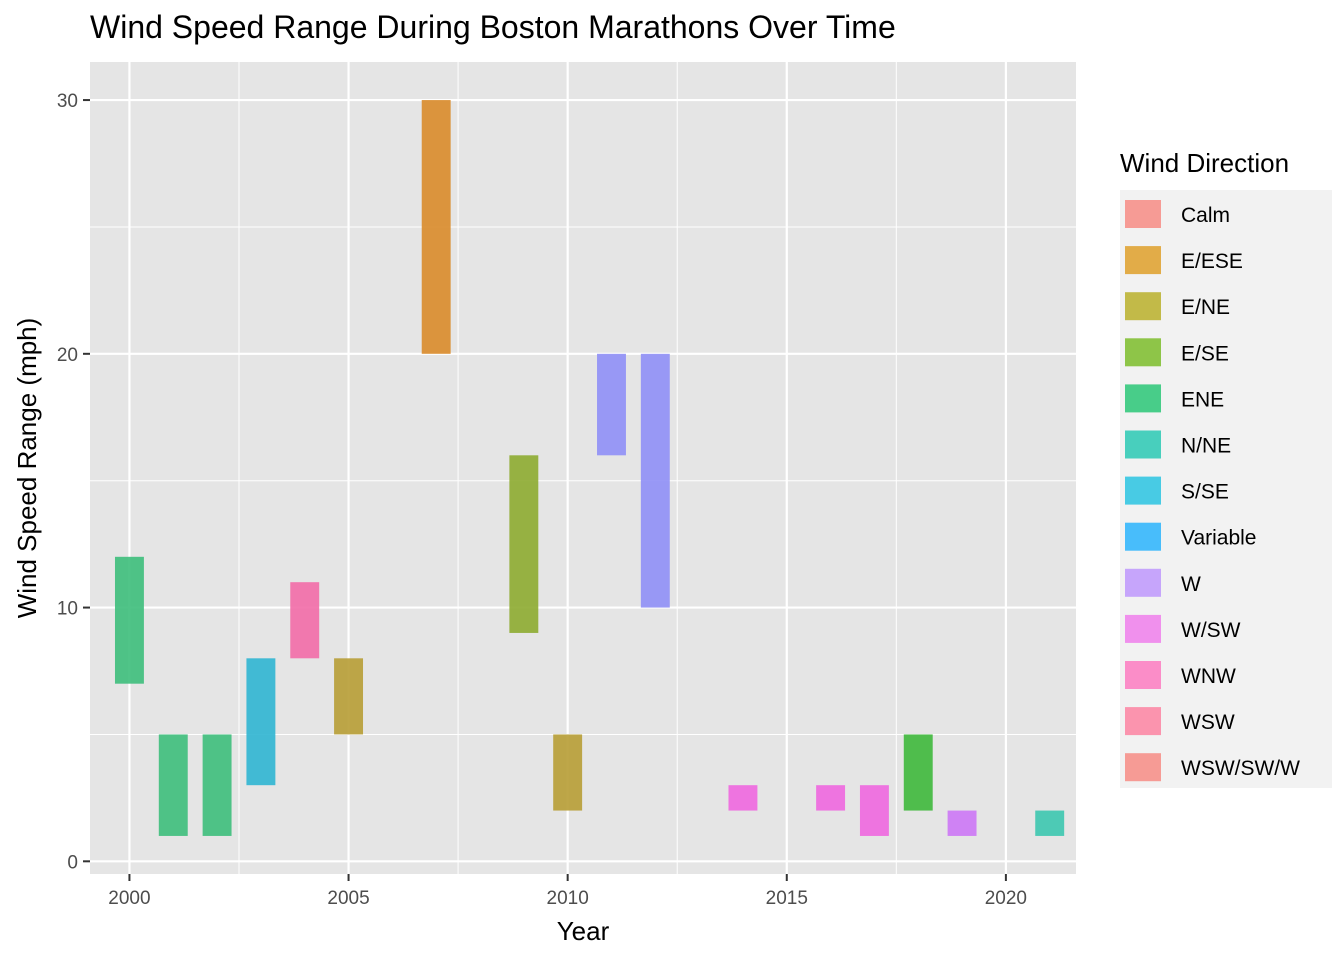  I want to click on legend-label: N/NE, so click(1206, 446).